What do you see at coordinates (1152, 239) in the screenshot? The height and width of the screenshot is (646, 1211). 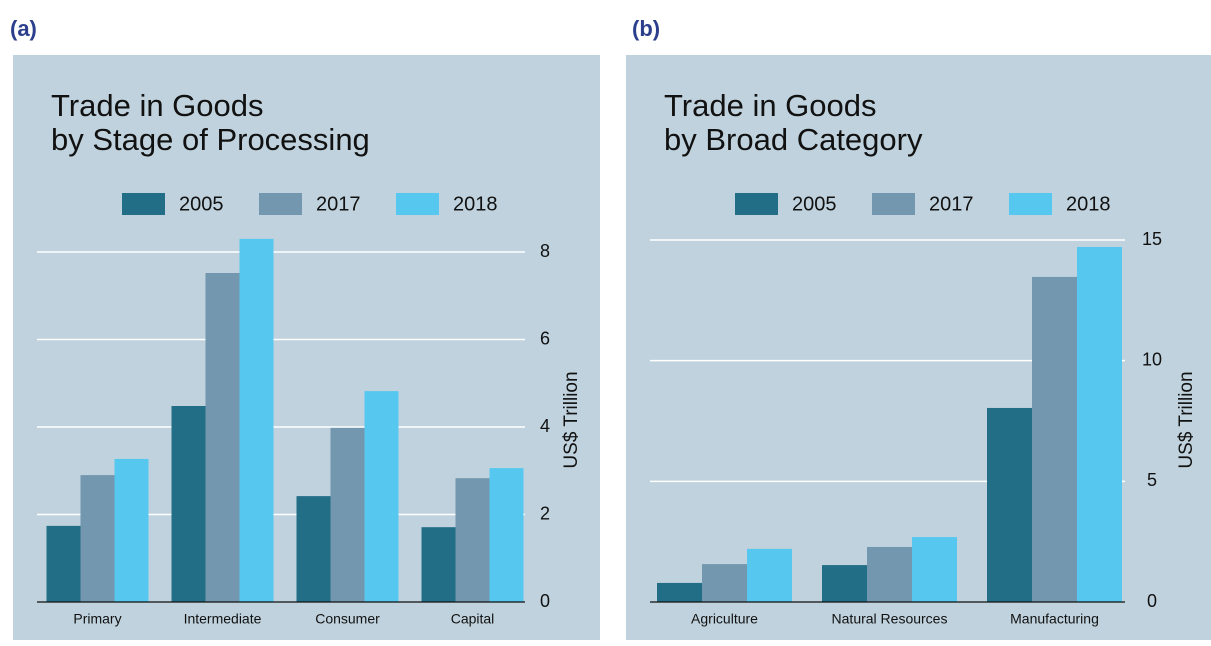 I see `y-tick-label: 15` at bounding box center [1152, 239].